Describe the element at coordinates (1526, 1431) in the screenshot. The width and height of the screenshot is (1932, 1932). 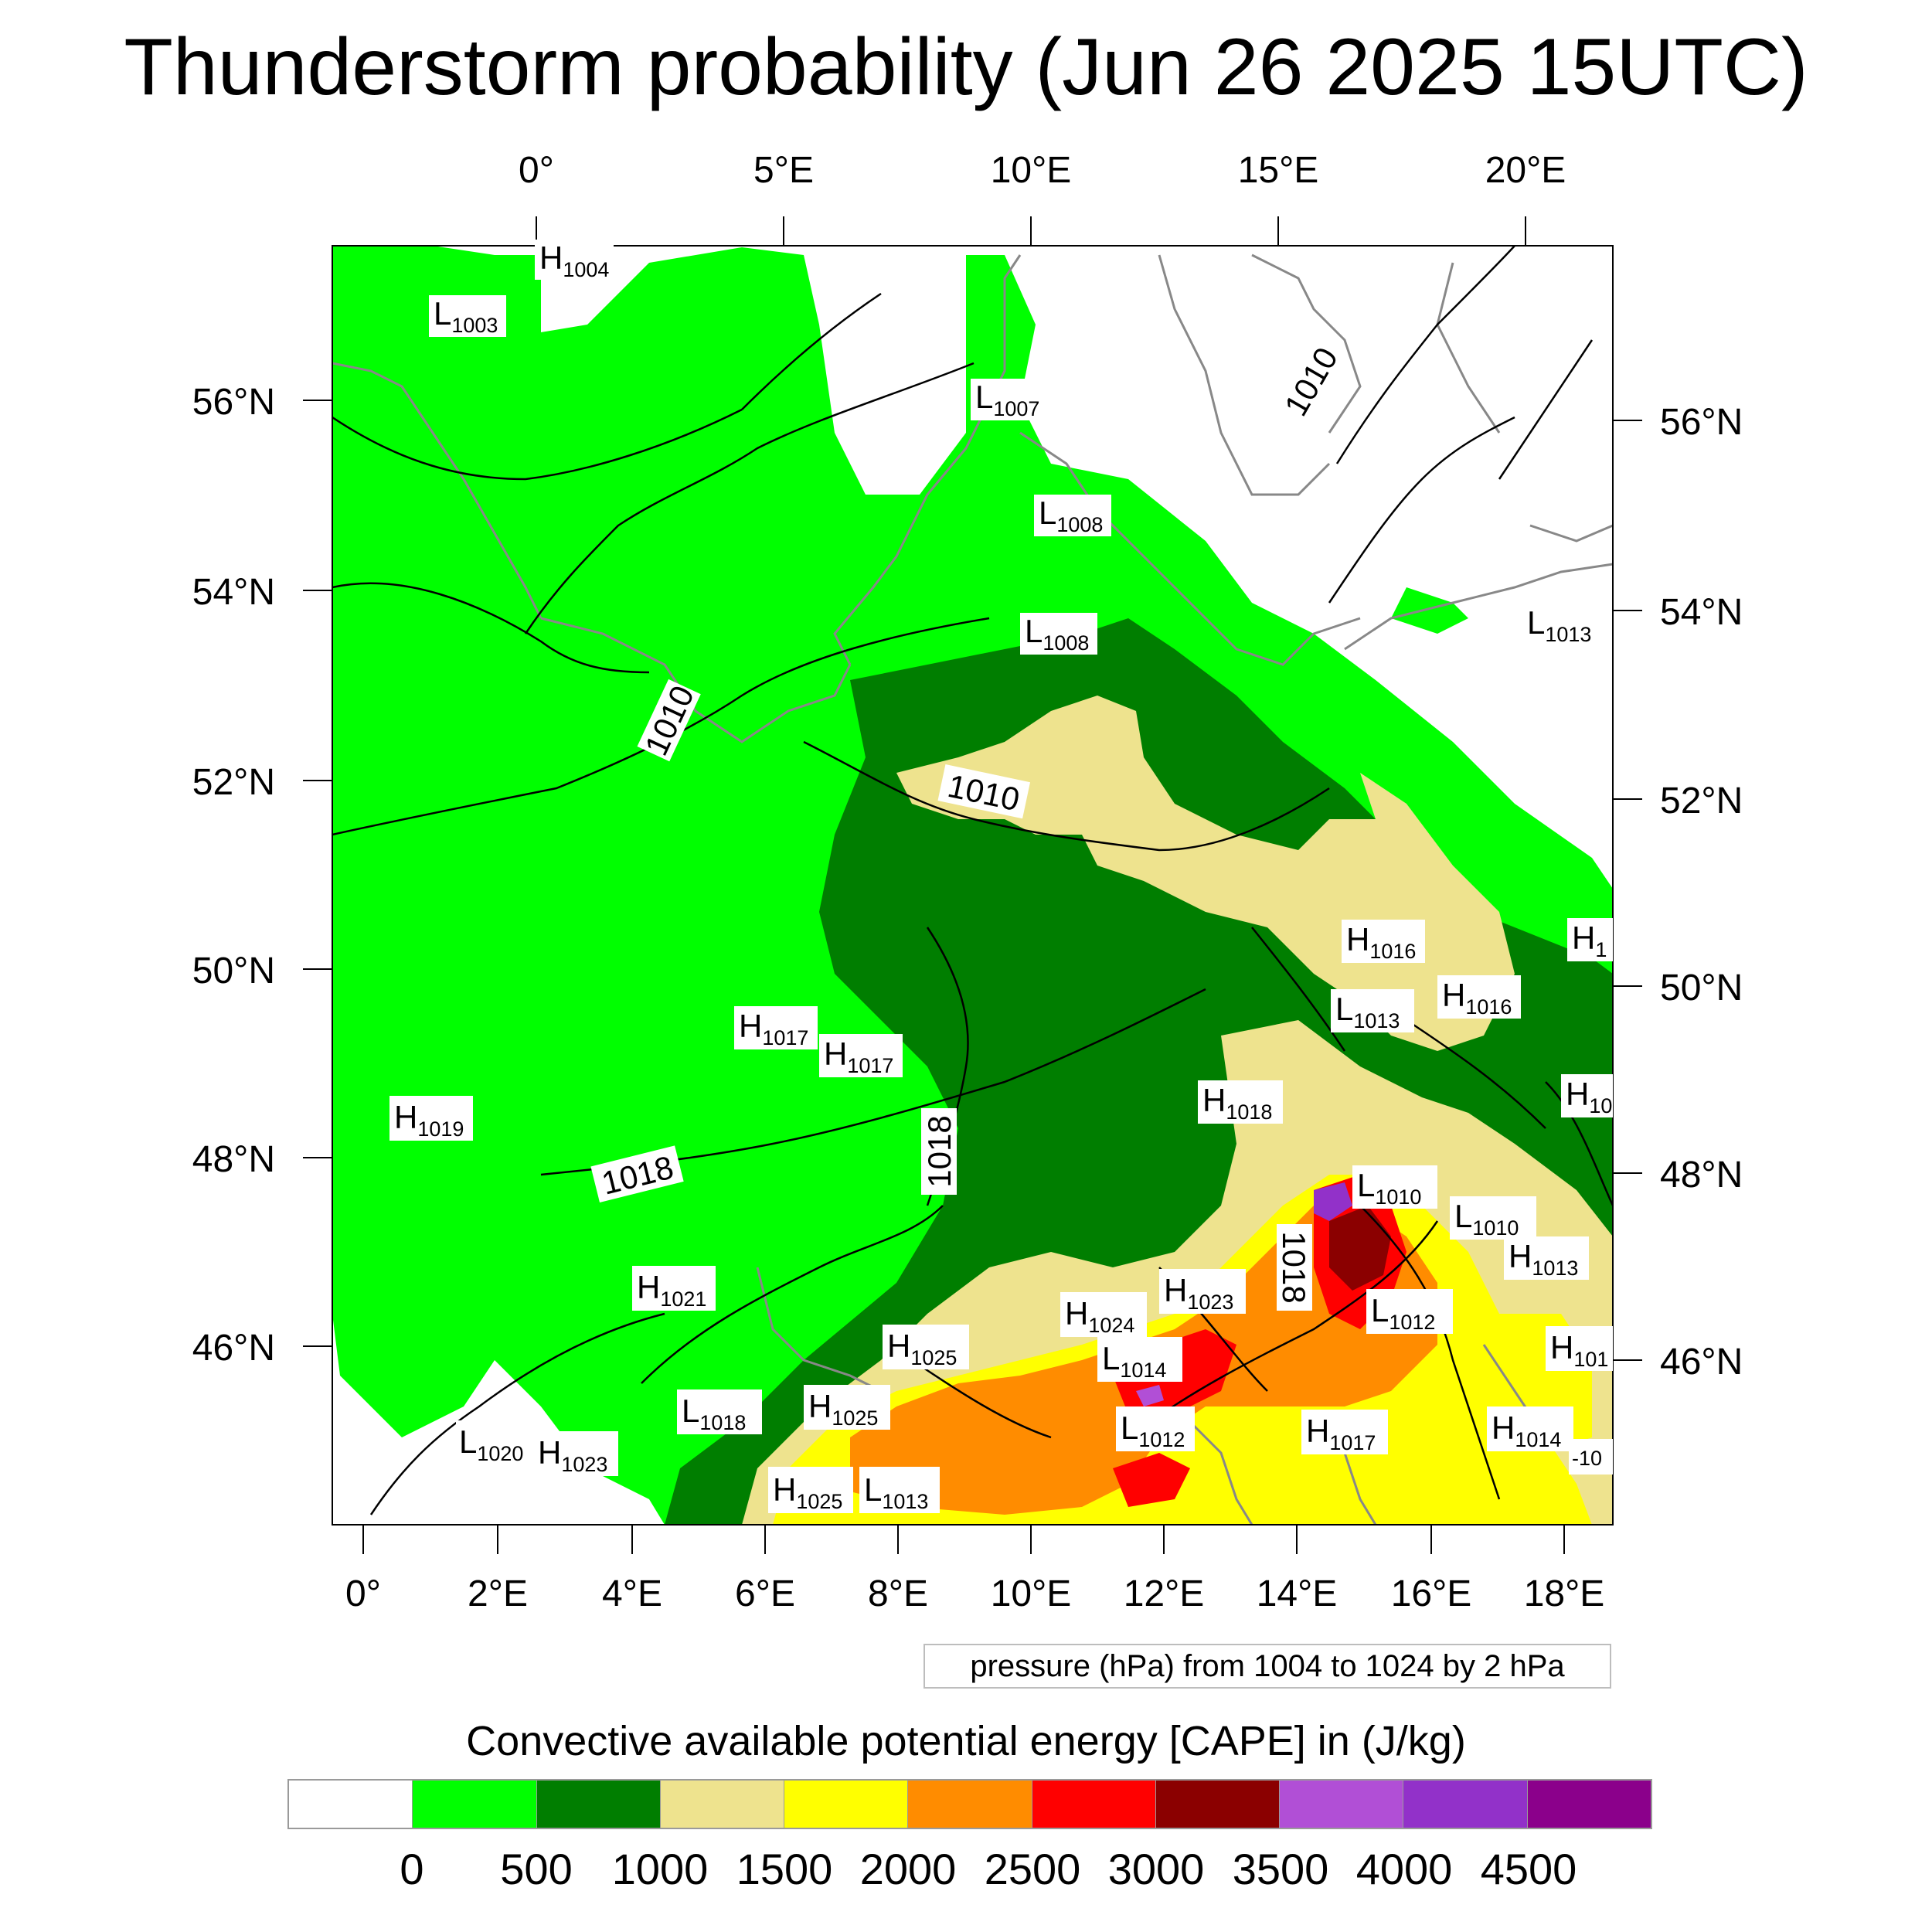
I see `svg-text: H1014` at that location.